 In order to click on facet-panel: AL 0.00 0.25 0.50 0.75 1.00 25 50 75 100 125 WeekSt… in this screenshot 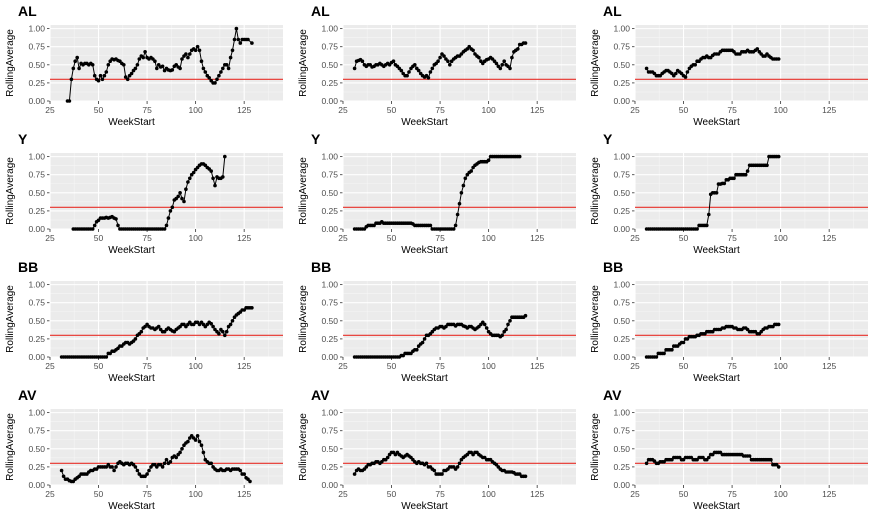, I will do `click(730, 68)`.